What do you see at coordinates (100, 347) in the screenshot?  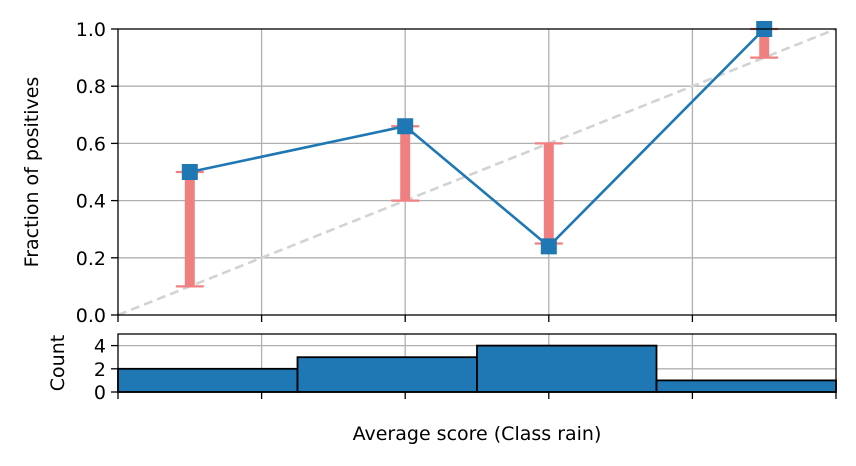 I see `y-tick-label: 4` at bounding box center [100, 347].